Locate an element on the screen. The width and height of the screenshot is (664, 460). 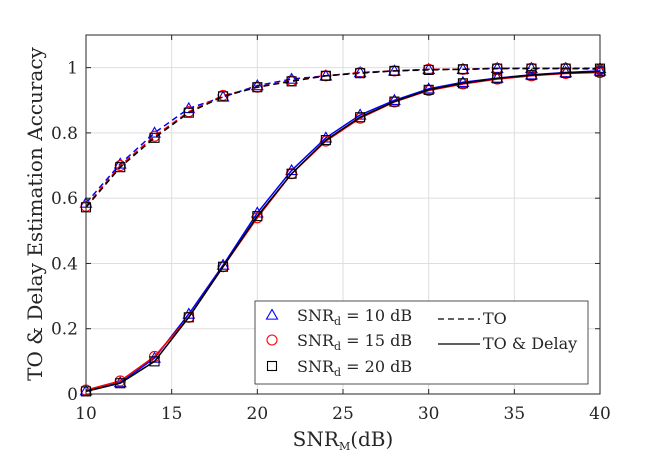
y-axis-label: TO & Delay Estimation Accuracy is located at coordinates (35, 213).